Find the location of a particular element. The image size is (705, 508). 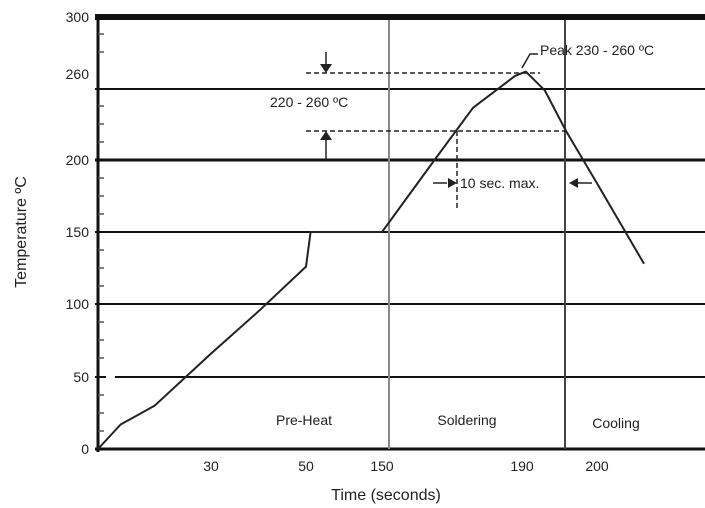

range-arrow-bottom-head is located at coordinates (326, 135).